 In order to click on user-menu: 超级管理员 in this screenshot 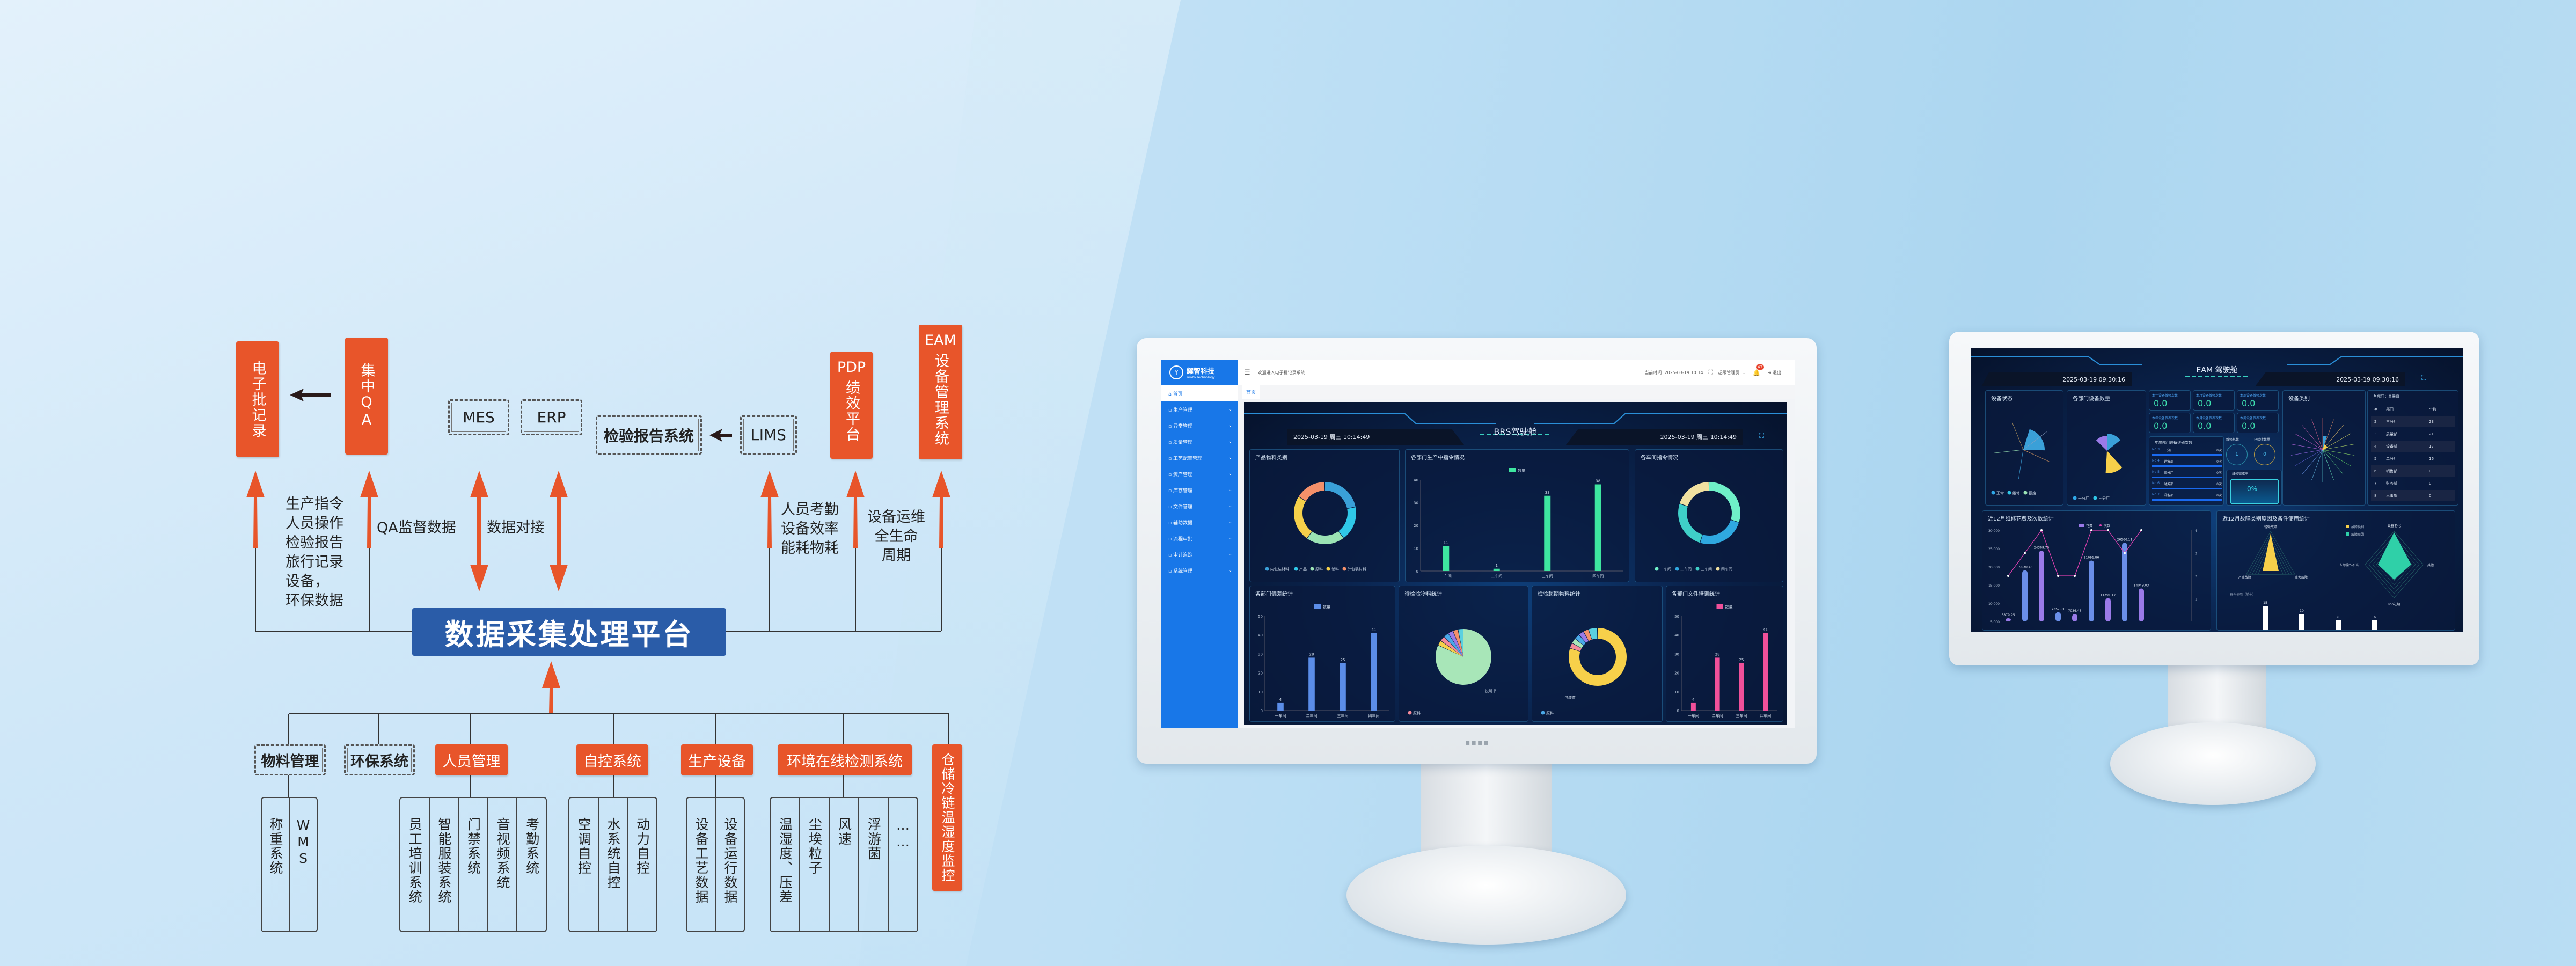, I will do `click(1729, 372)`.